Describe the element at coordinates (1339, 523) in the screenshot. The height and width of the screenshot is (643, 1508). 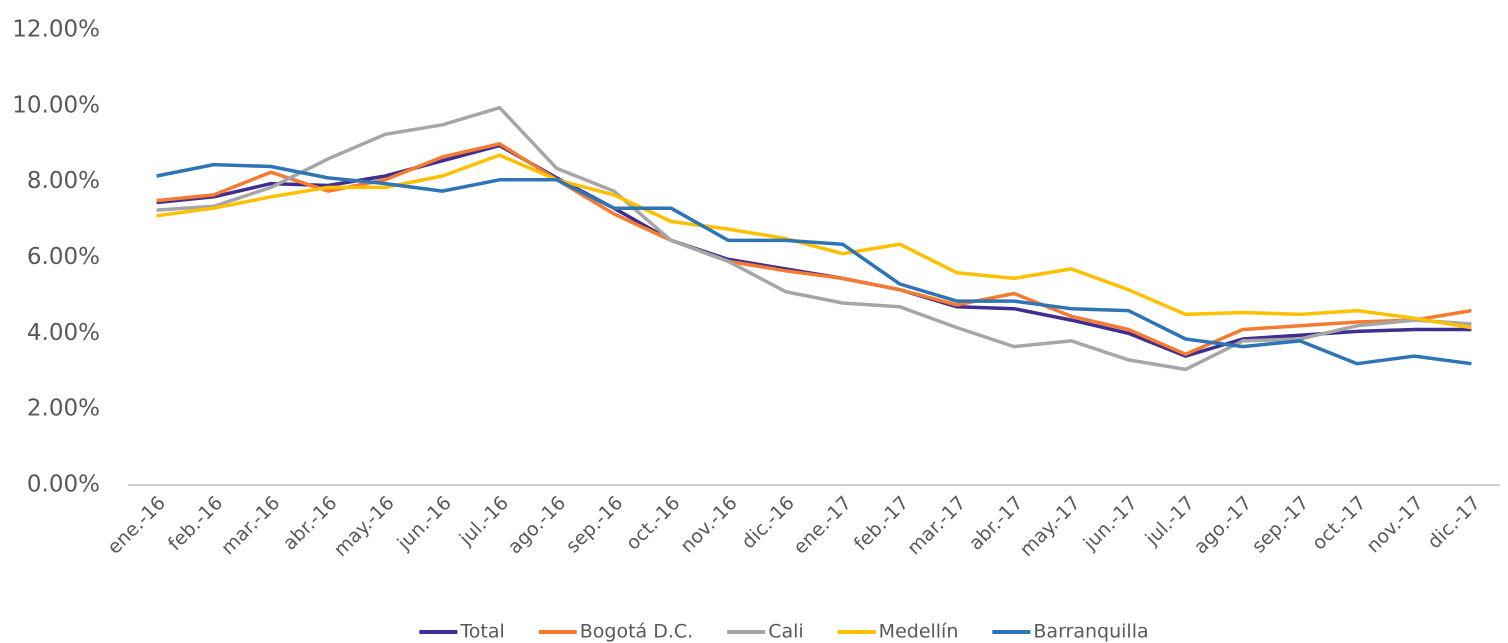
I see `x-tick-label: oct.-17` at that location.